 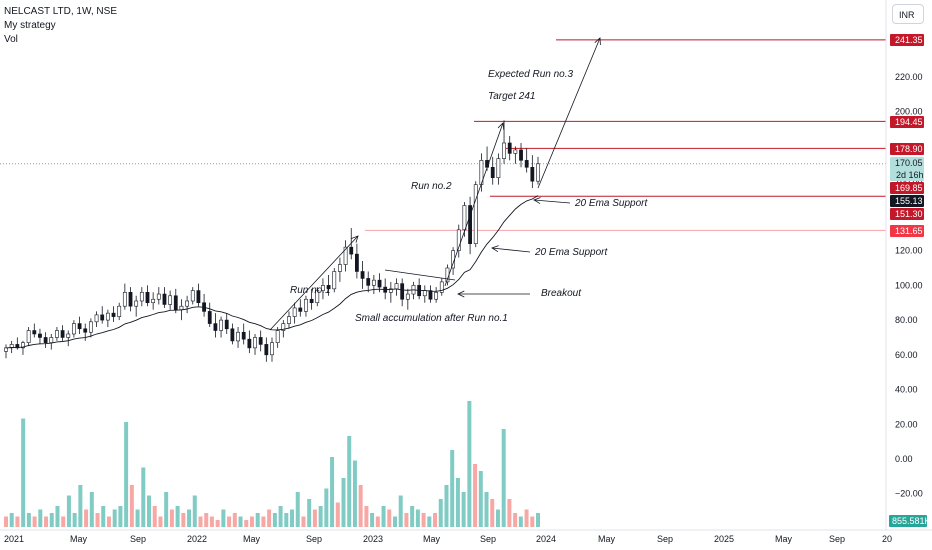 I want to click on consolidation-line, so click(x=420, y=275).